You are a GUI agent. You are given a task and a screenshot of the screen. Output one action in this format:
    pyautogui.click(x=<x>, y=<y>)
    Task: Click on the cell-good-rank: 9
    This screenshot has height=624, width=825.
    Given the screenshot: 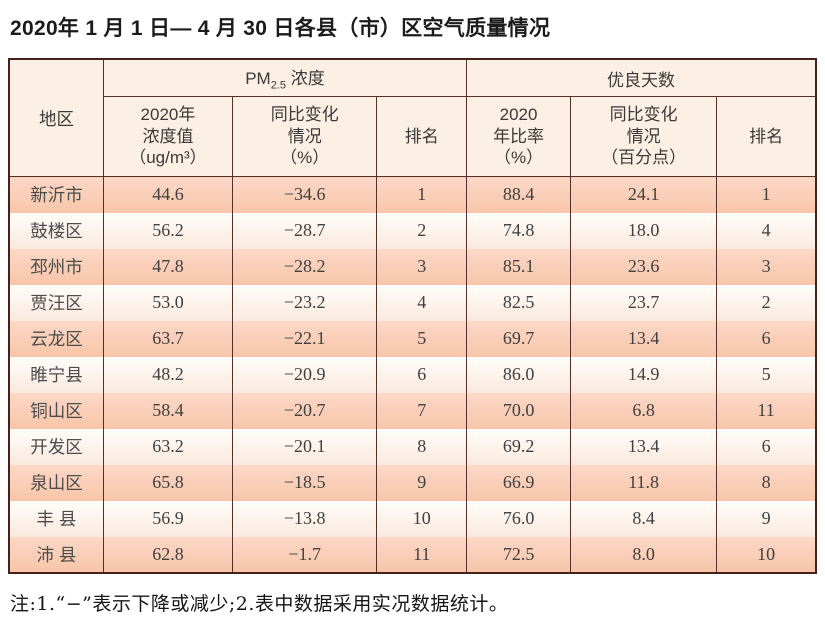 What is the action you would take?
    pyautogui.click(x=766, y=518)
    